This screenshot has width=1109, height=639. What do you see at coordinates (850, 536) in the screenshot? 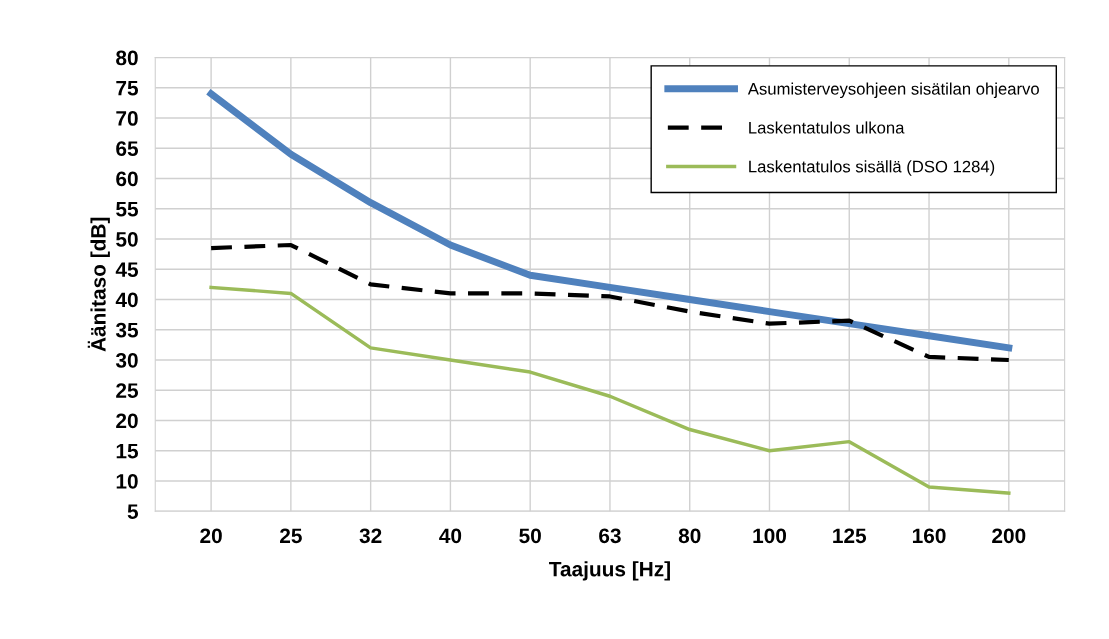
I see `x-tick-label: 125` at bounding box center [850, 536].